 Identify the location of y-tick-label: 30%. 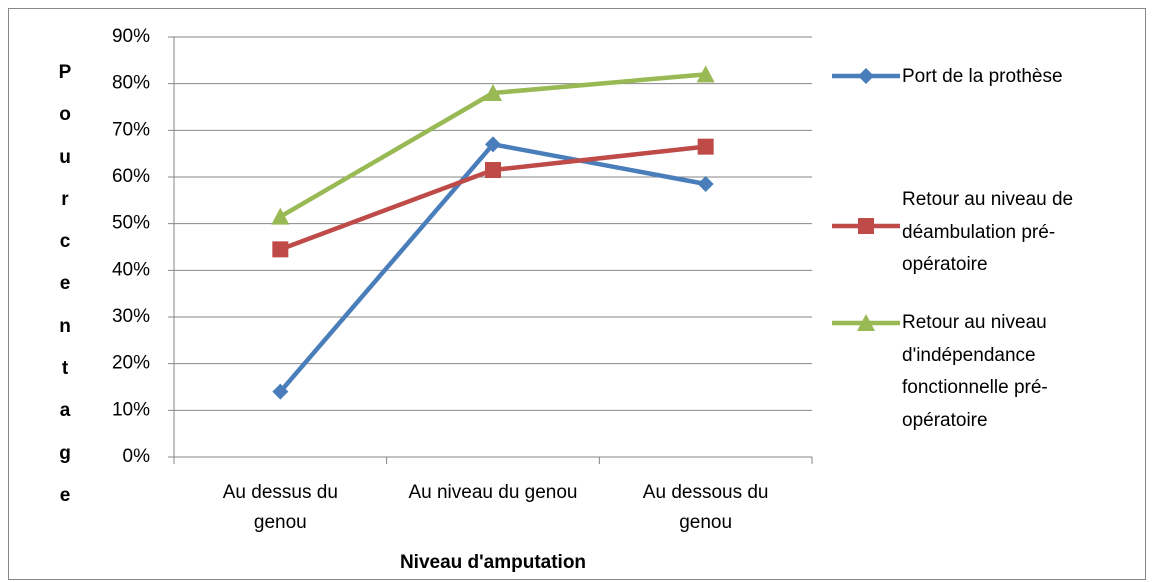
(131, 316).